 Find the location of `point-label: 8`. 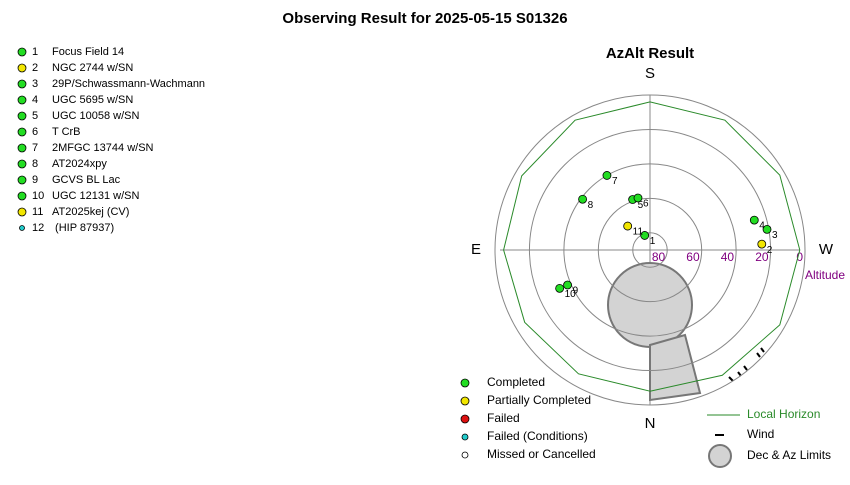

point-label: 8 is located at coordinates (591, 205).